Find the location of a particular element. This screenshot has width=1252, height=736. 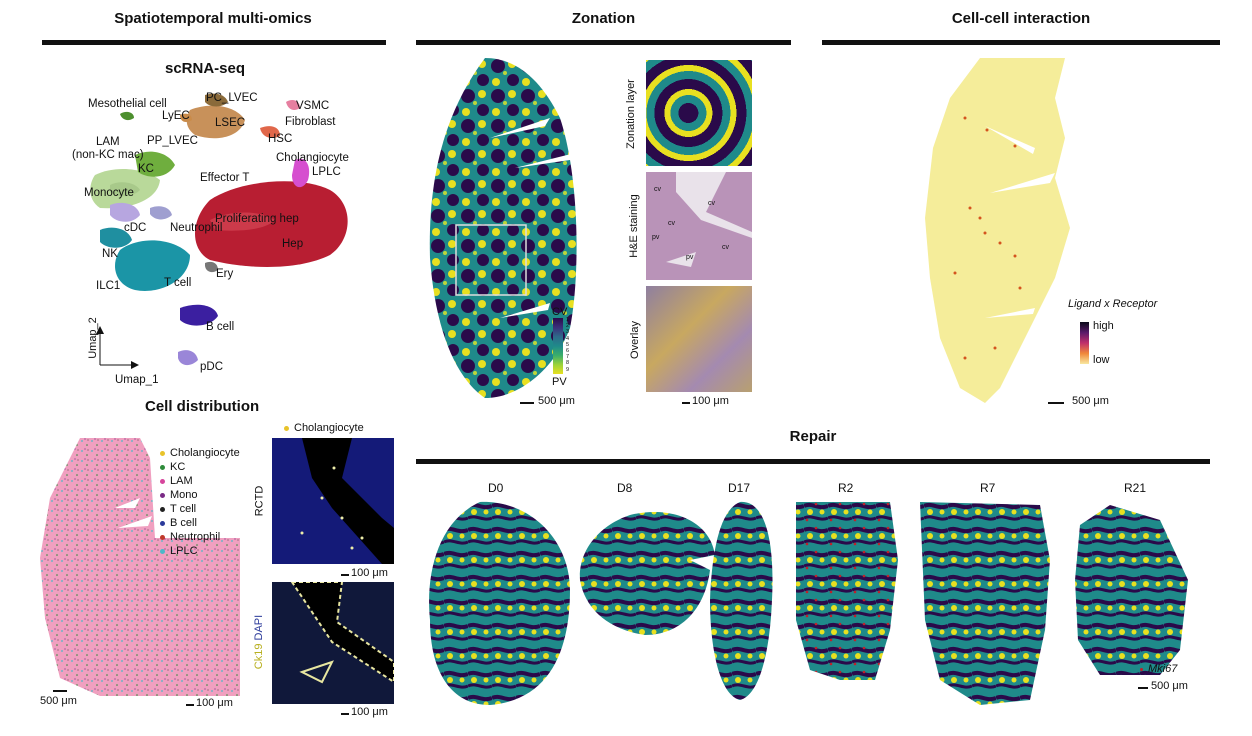

umap-cluster-neutrophil is located at coordinates (161, 213).